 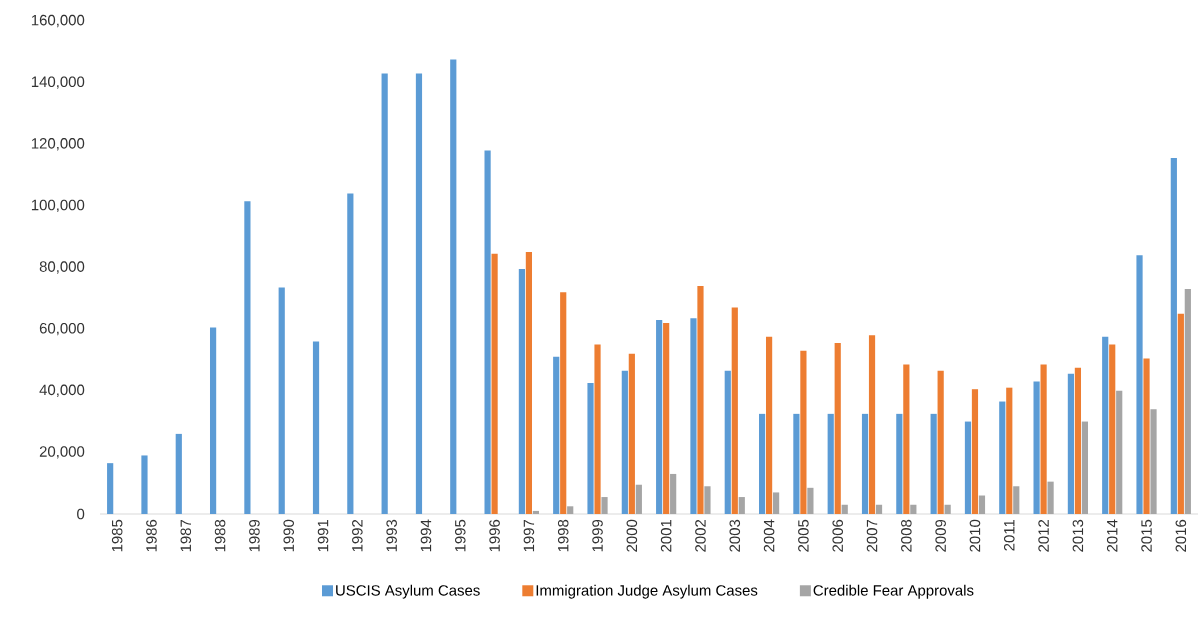 What do you see at coordinates (597, 535) in the screenshot?
I see `x-tick-label: 1999` at bounding box center [597, 535].